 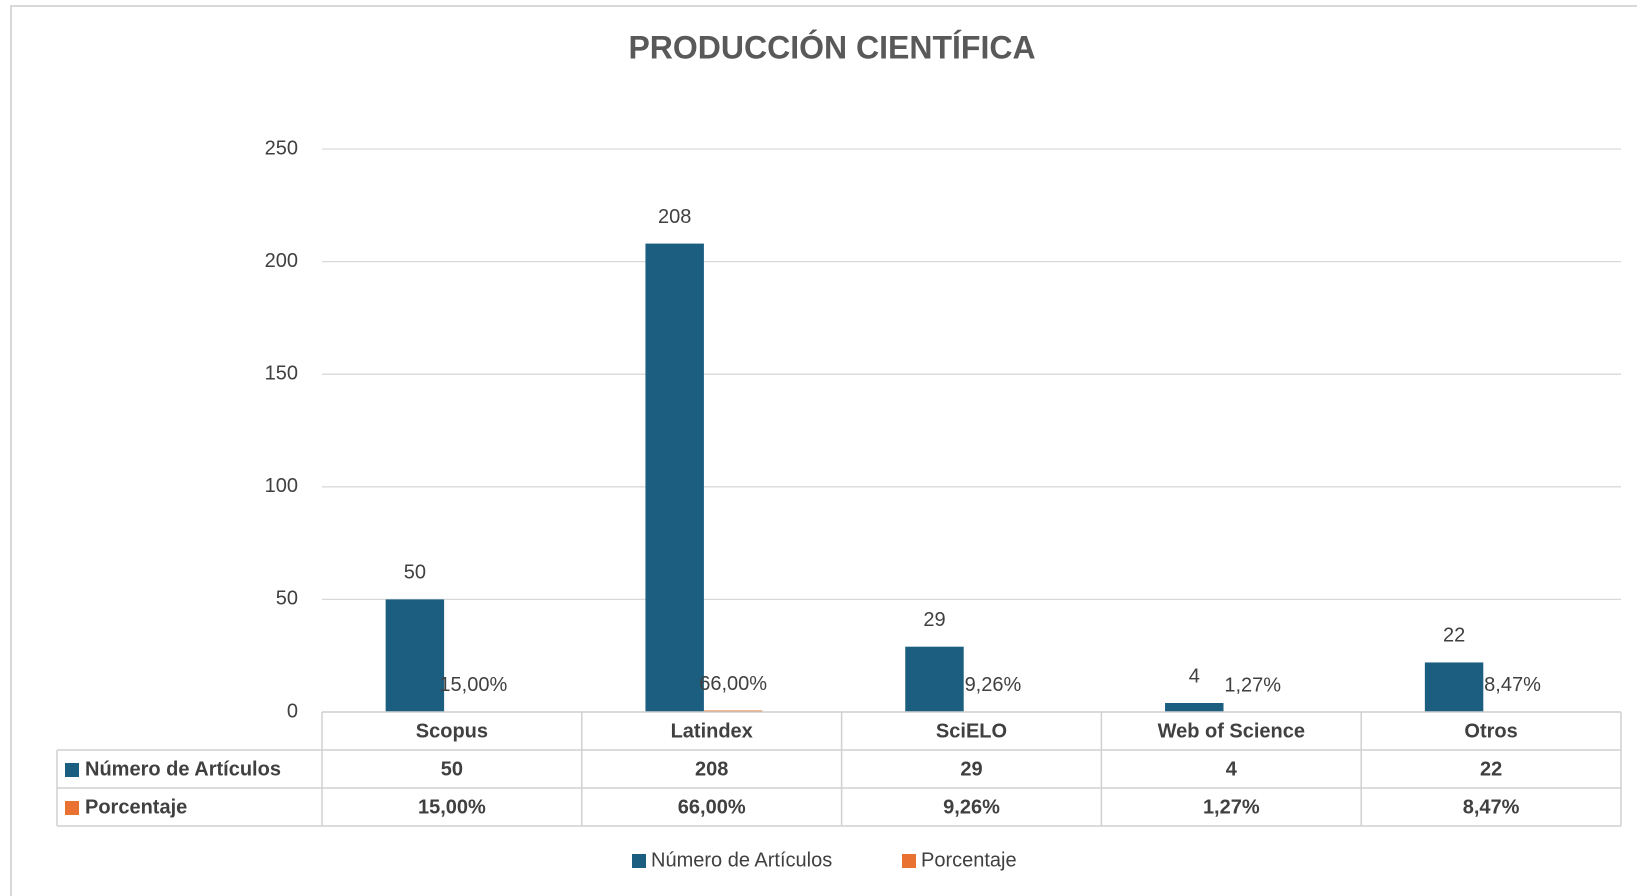 I want to click on table-cell: 66,00%, so click(x=712, y=807).